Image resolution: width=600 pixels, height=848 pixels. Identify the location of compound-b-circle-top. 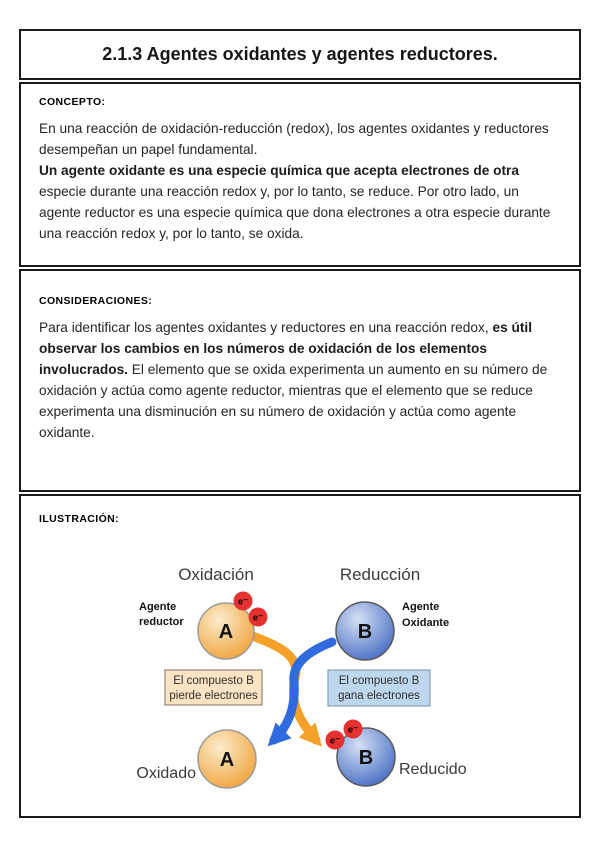
(365, 631).